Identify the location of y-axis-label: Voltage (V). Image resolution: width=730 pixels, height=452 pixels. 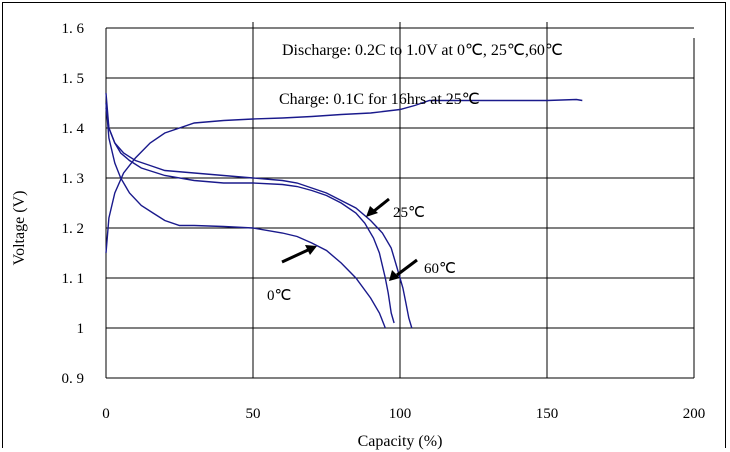
(19, 228).